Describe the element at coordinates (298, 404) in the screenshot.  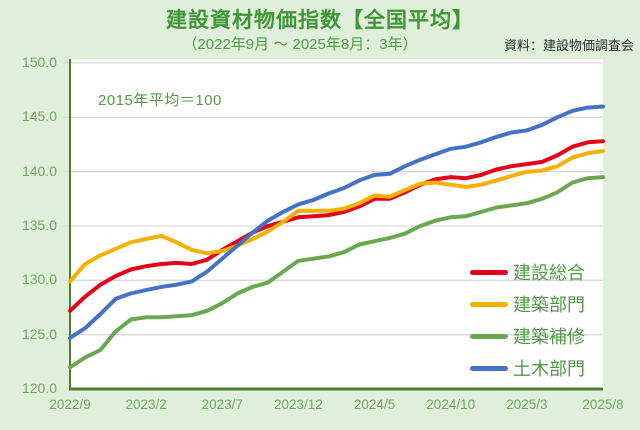
I see `x-axis-tick-label: 2023/12` at that location.